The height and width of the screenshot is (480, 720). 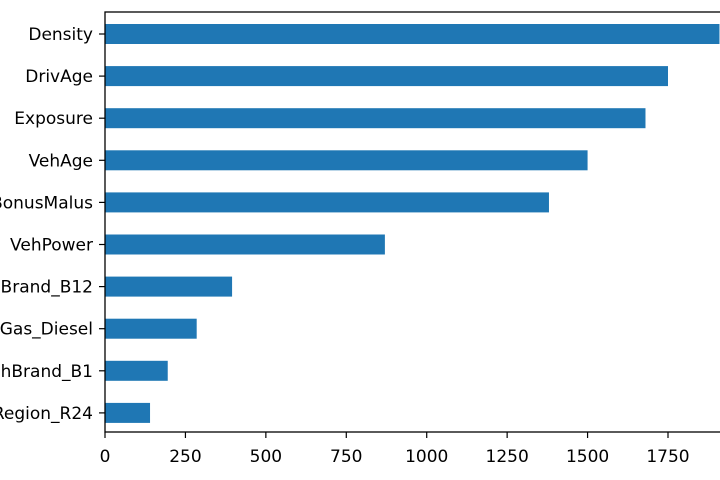 I want to click on bar-vehpower, so click(x=245, y=244).